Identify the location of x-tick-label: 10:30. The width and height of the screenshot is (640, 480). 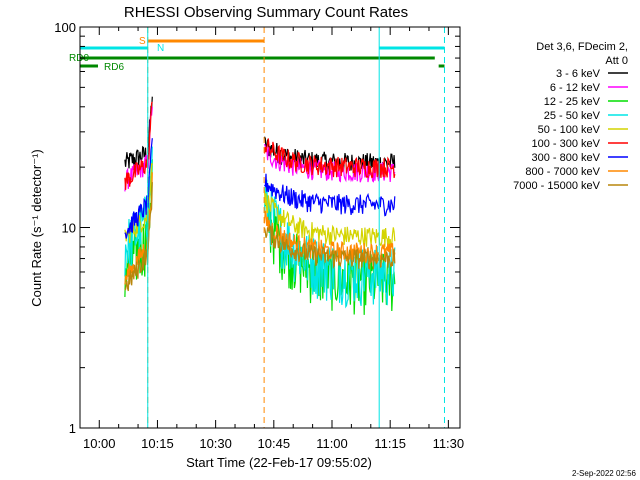
(215, 443).